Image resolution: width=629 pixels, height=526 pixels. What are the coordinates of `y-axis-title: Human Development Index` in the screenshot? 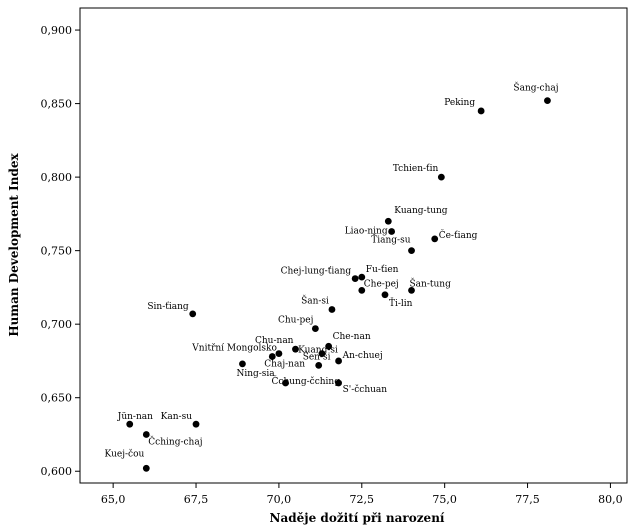 It's located at (14, 244).